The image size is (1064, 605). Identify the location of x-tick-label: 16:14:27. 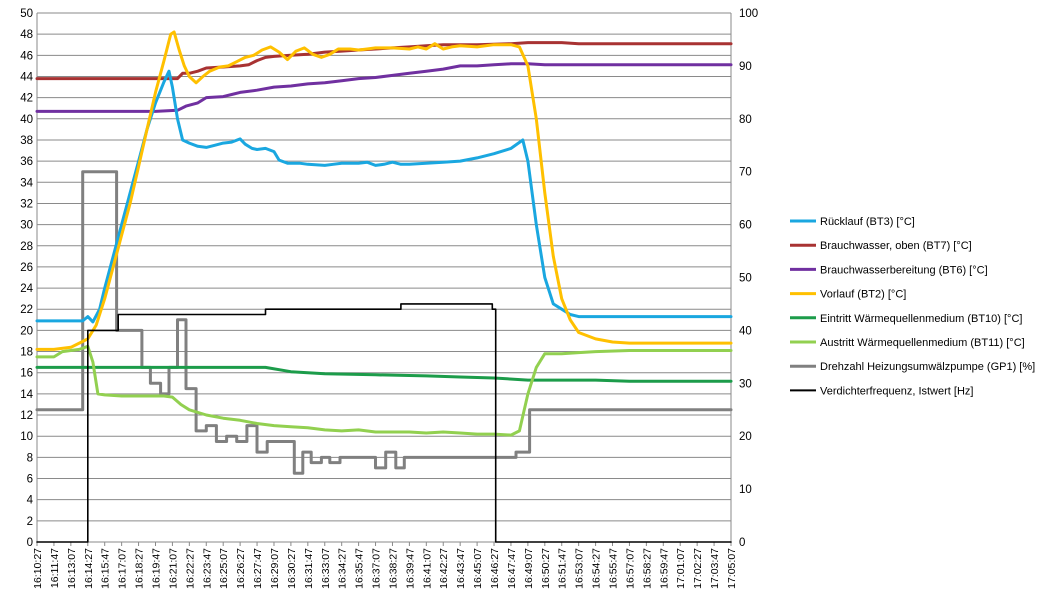
(89, 568).